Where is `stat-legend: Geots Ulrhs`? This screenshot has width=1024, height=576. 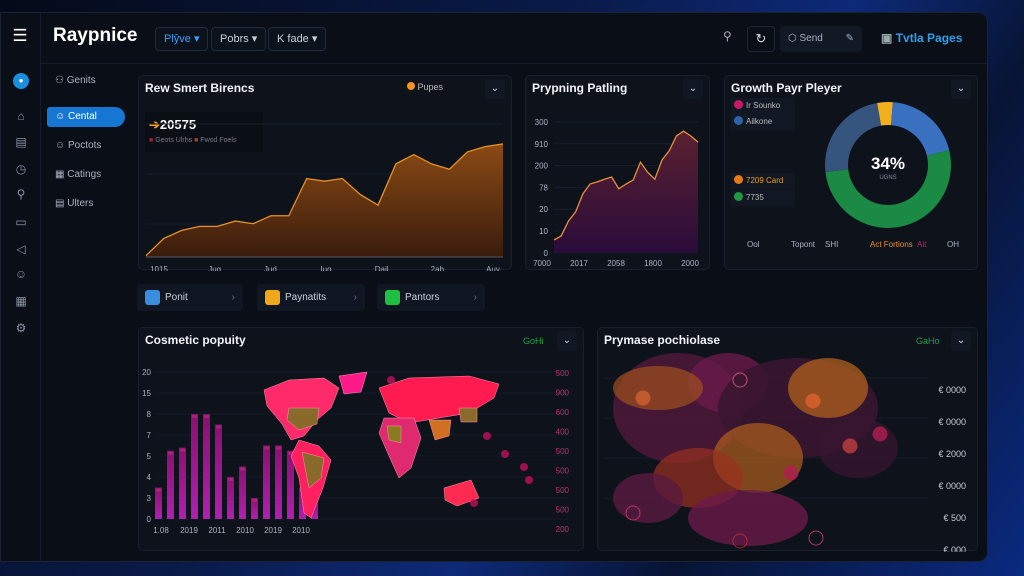 stat-legend: Geots Ulrhs is located at coordinates (174, 140).